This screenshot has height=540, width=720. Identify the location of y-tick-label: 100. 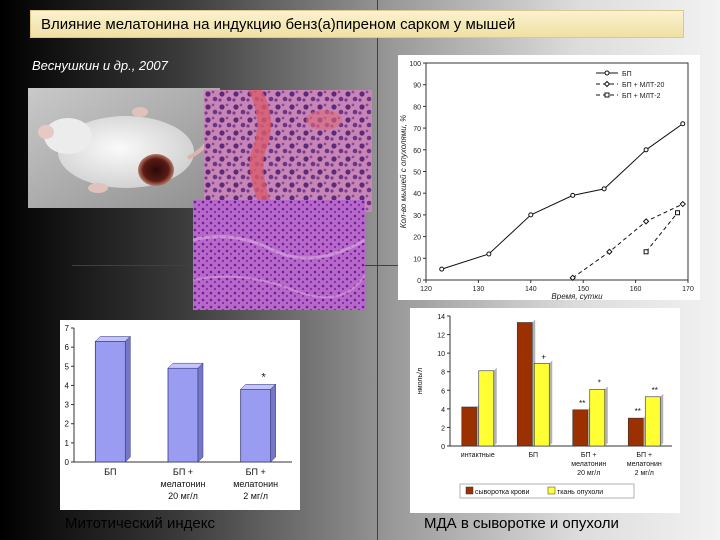
(415, 64).